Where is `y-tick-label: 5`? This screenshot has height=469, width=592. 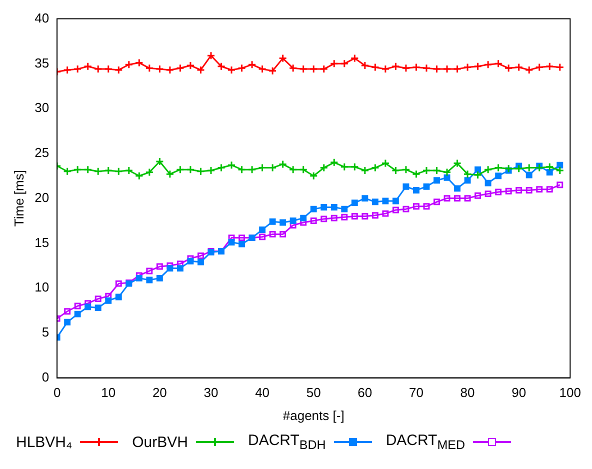
y-tick-label: 5 is located at coordinates (46, 332).